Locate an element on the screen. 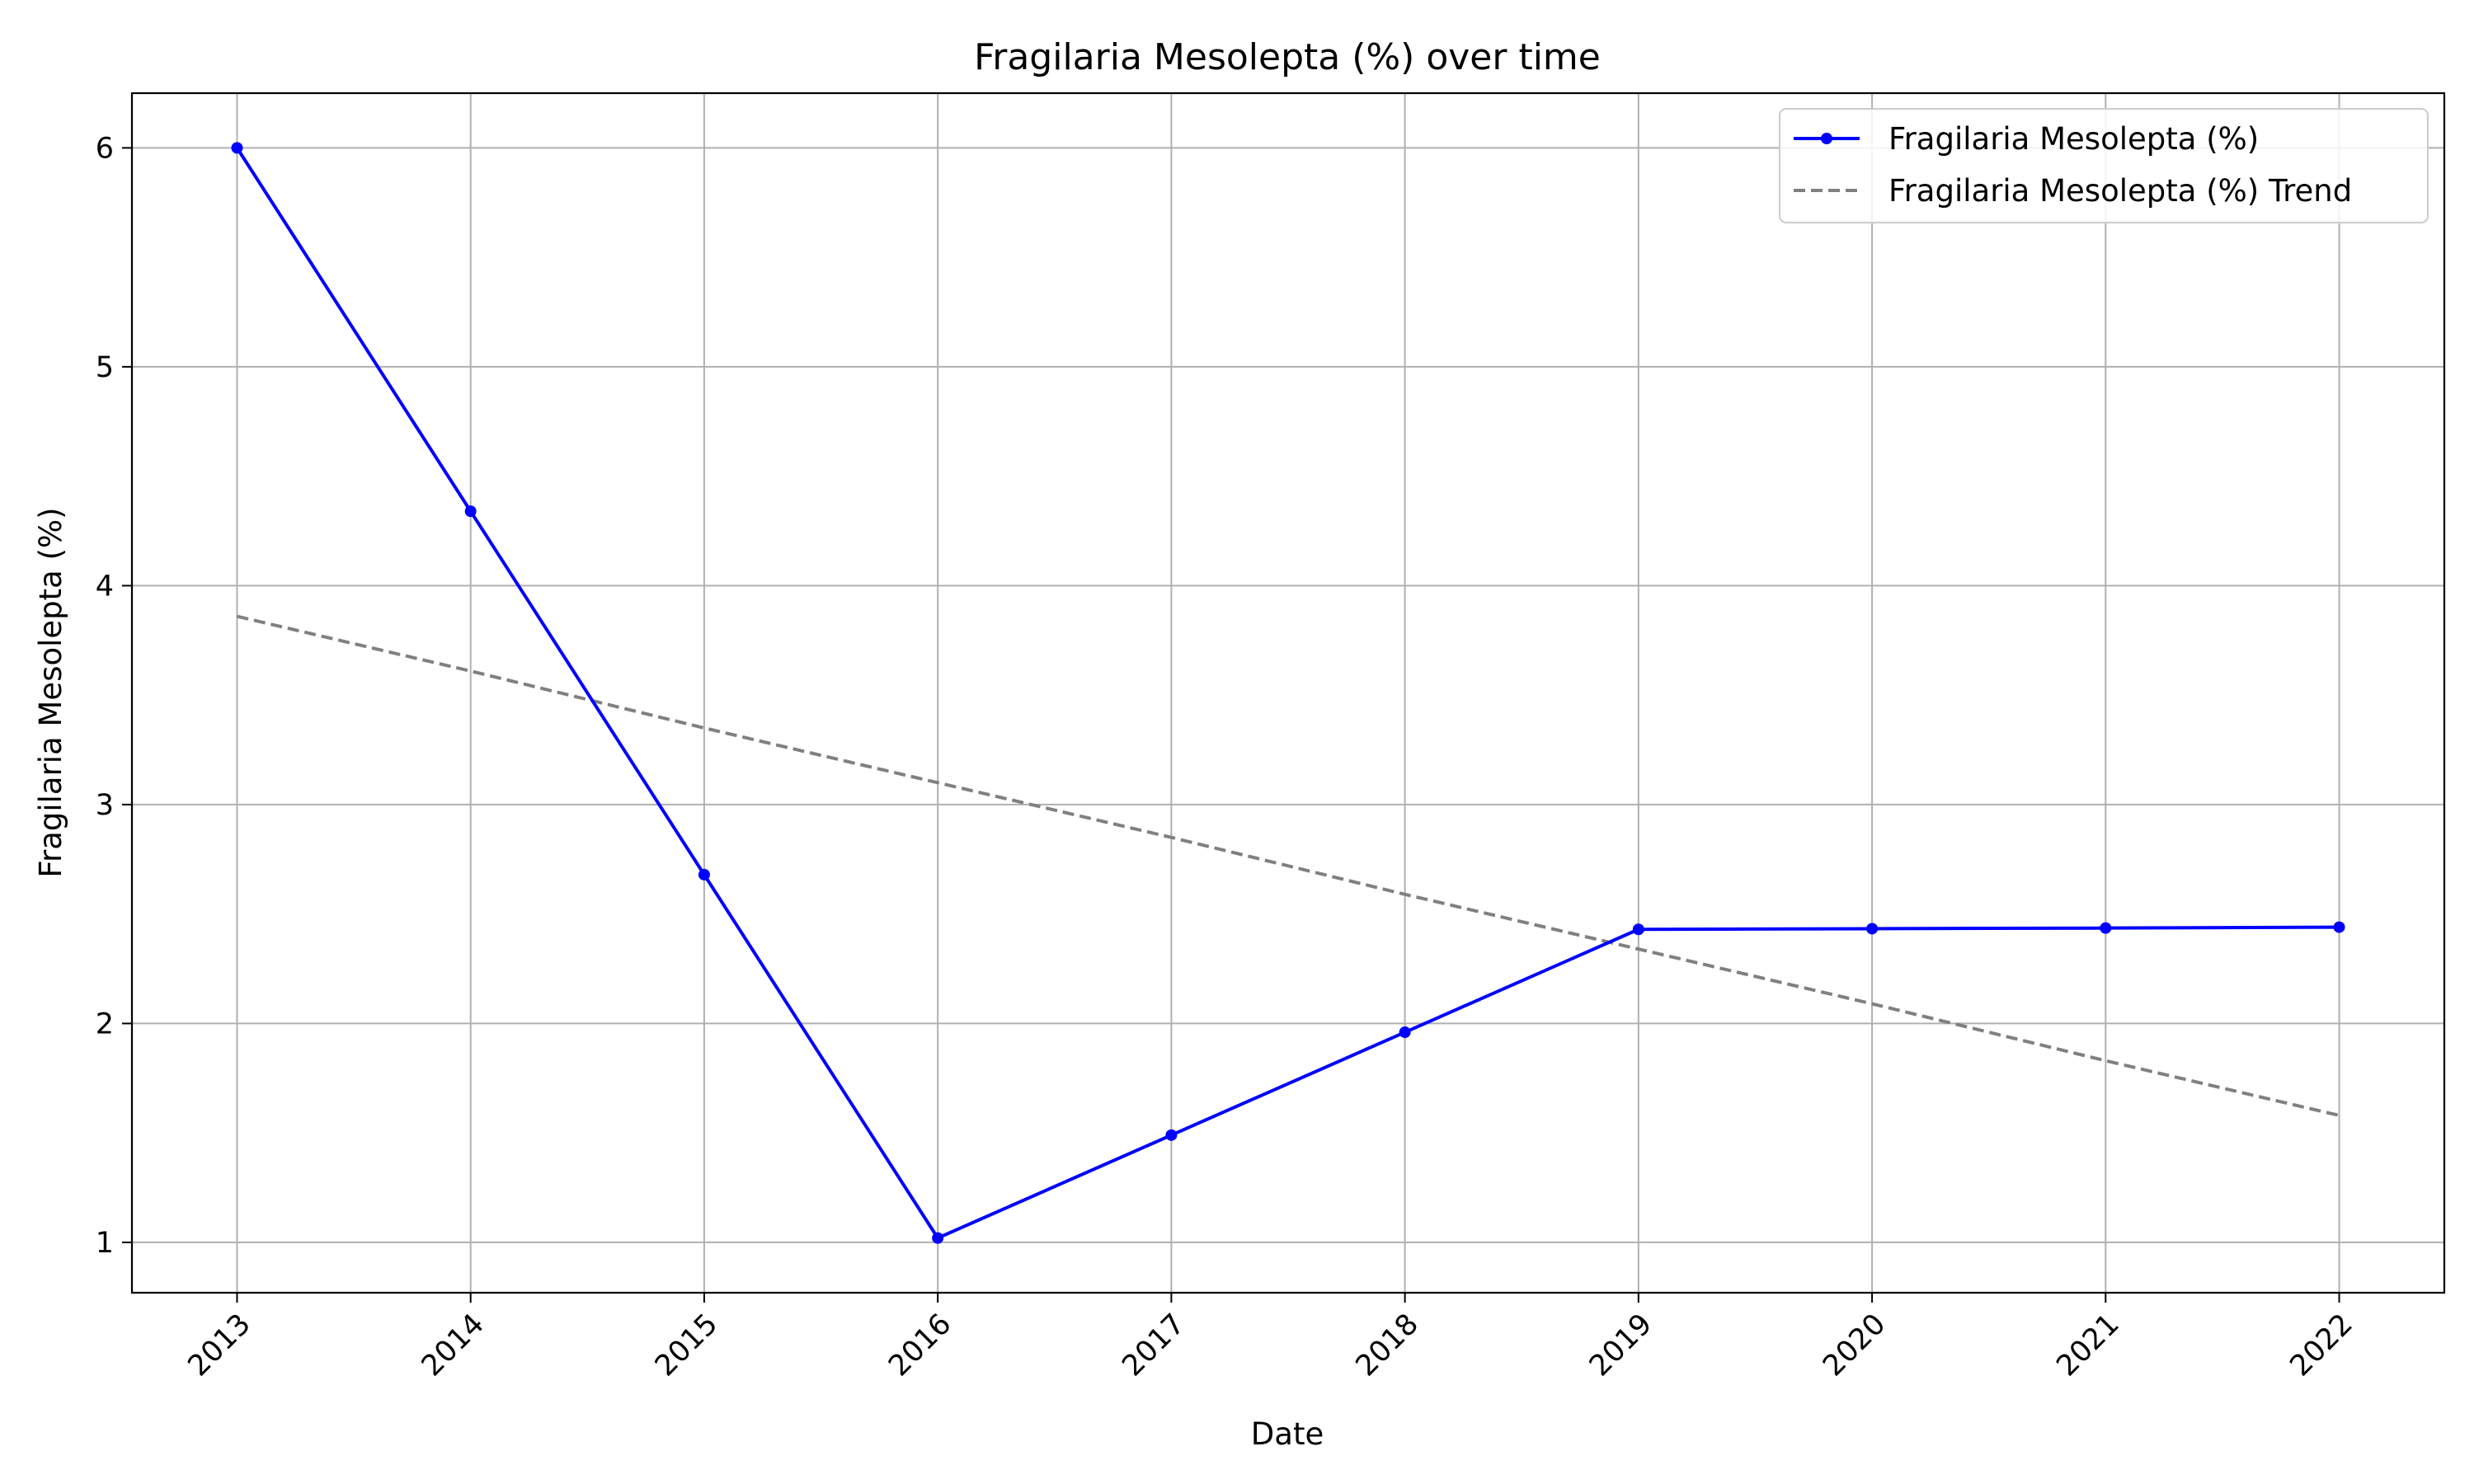 This screenshot has width=2474, height=1484. y-tick-label: 6 is located at coordinates (105, 148).